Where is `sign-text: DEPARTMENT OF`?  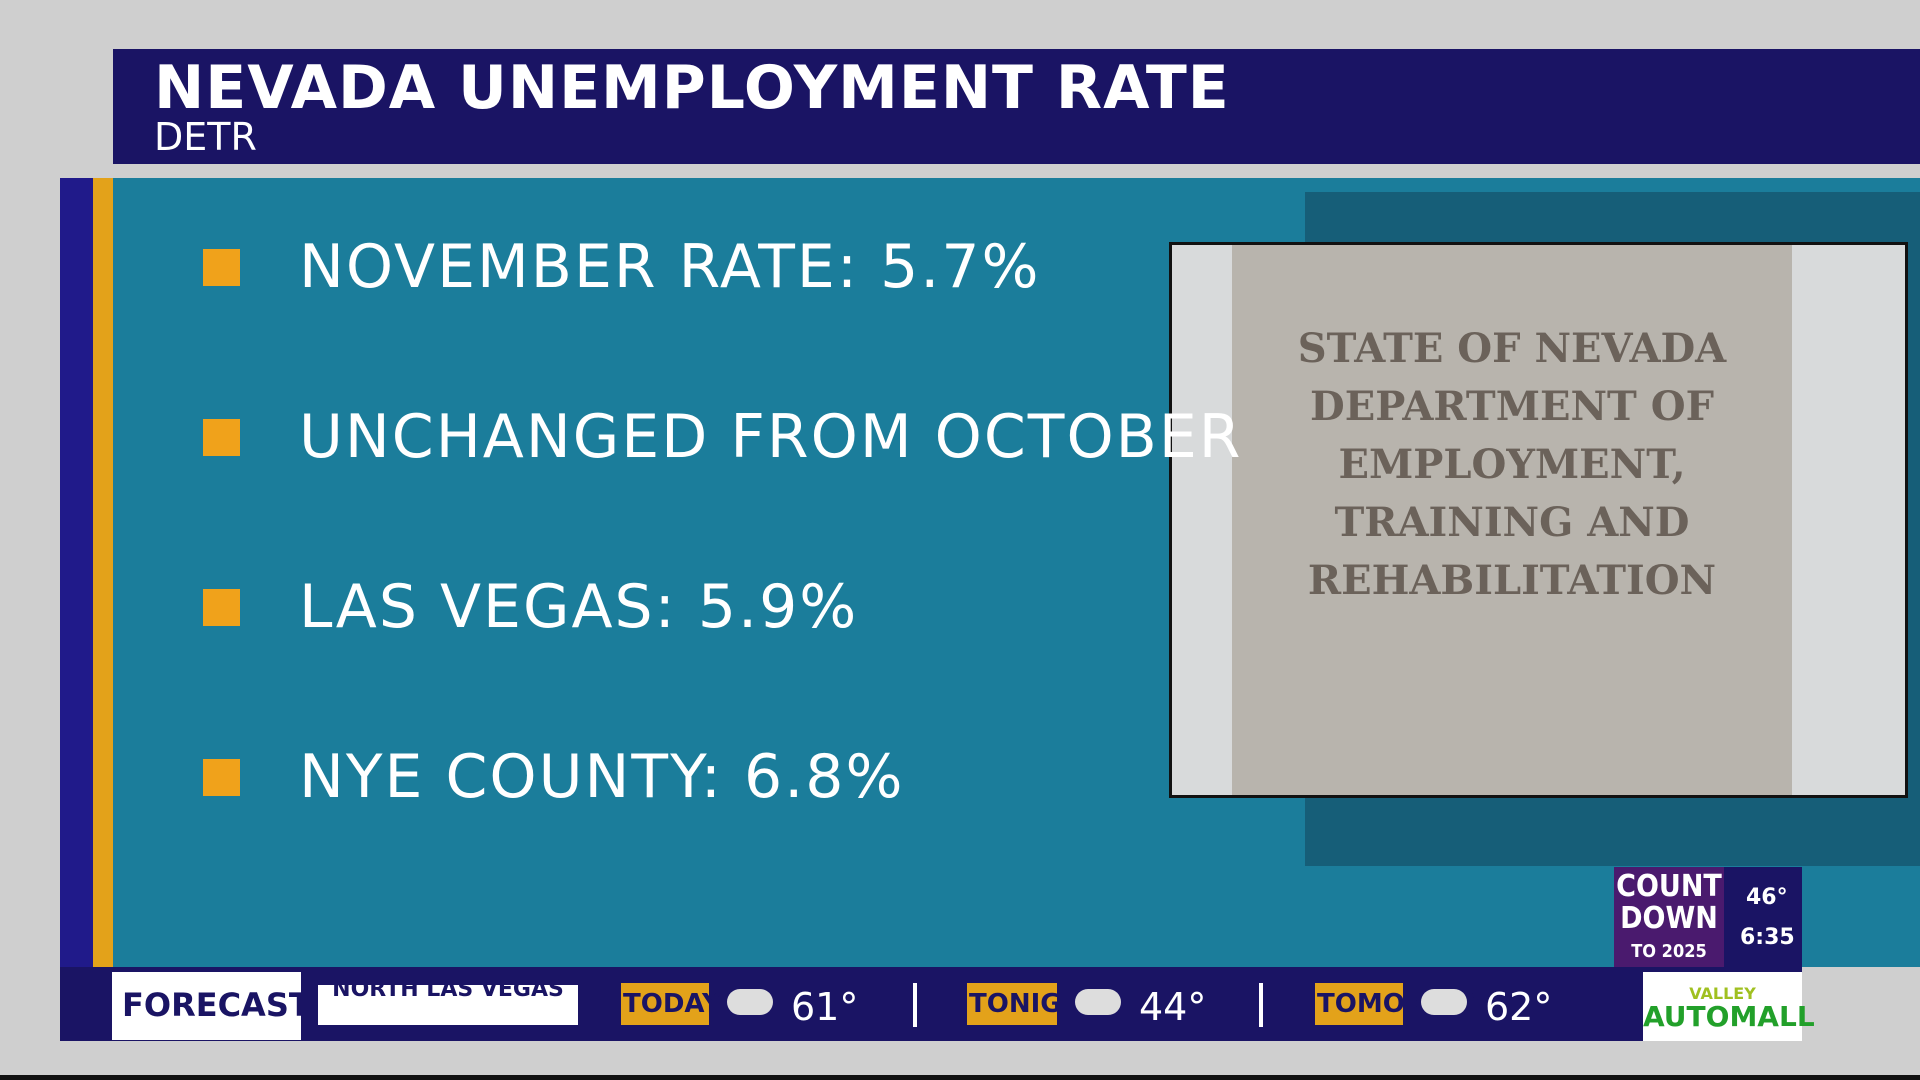
sign-text: DEPARTMENT OF is located at coordinates (1512, 406).